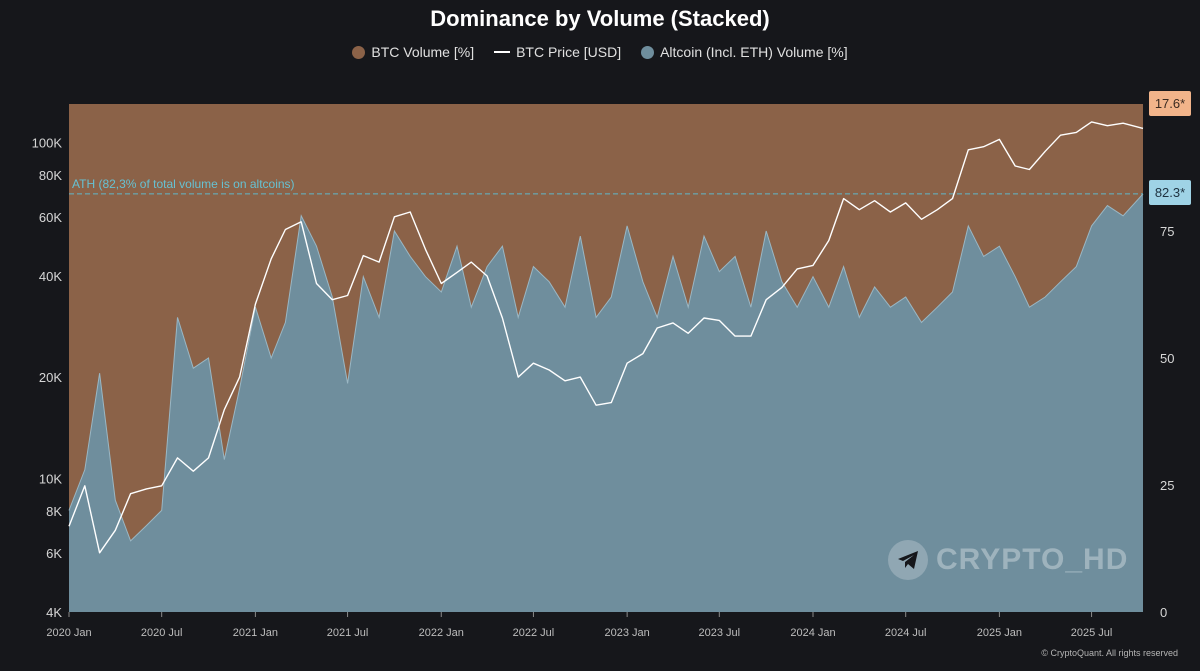  Describe the element at coordinates (812, 633) in the screenshot. I see `x-tick-label: 2024 Jan` at that location.